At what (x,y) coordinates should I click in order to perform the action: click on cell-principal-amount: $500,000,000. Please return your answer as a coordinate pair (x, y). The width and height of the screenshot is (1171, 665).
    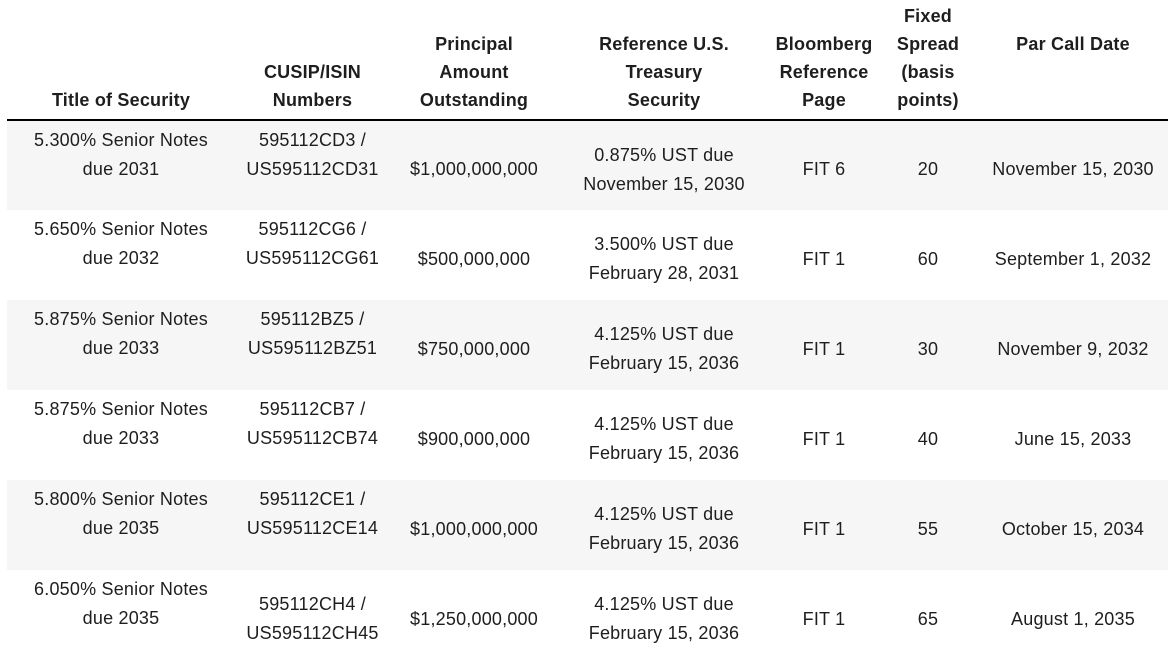
    Looking at the image, I should click on (474, 258).